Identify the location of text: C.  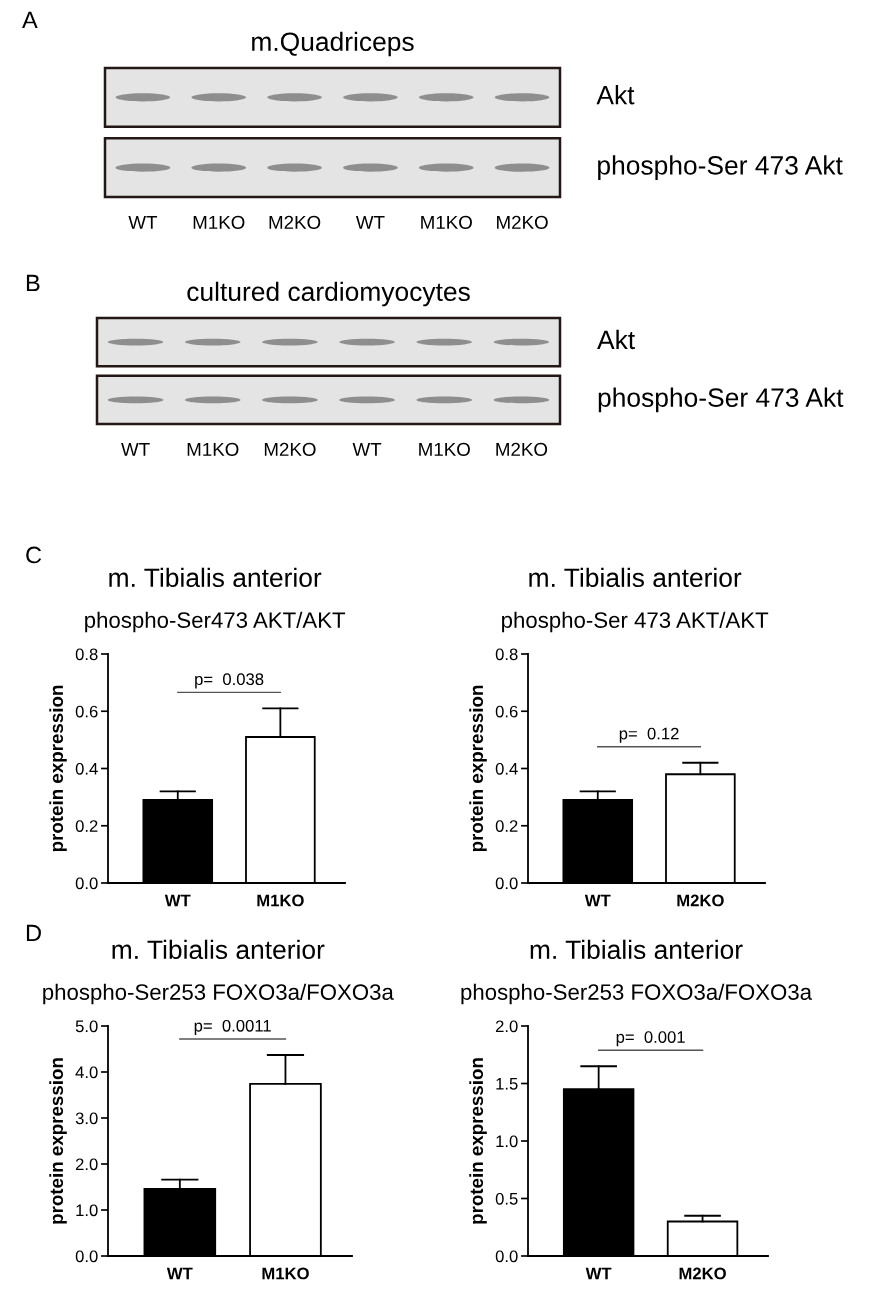
(34, 555).